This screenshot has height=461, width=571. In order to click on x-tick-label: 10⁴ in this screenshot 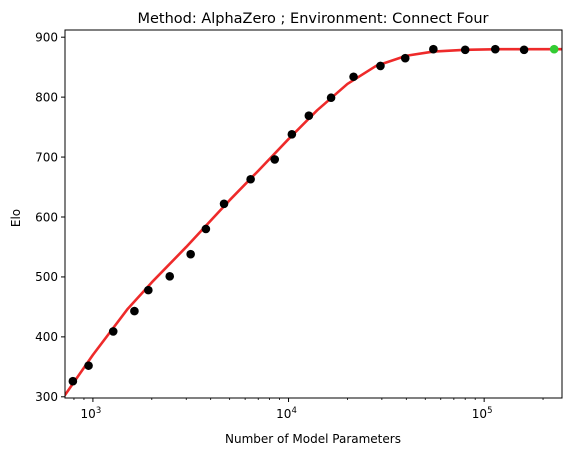, I will do `click(286, 413)`.